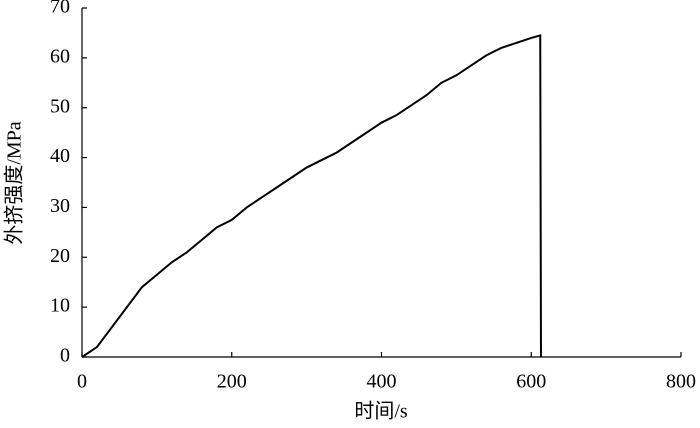  Describe the element at coordinates (60, 9) in the screenshot. I see `y-tick-label: 70` at that location.